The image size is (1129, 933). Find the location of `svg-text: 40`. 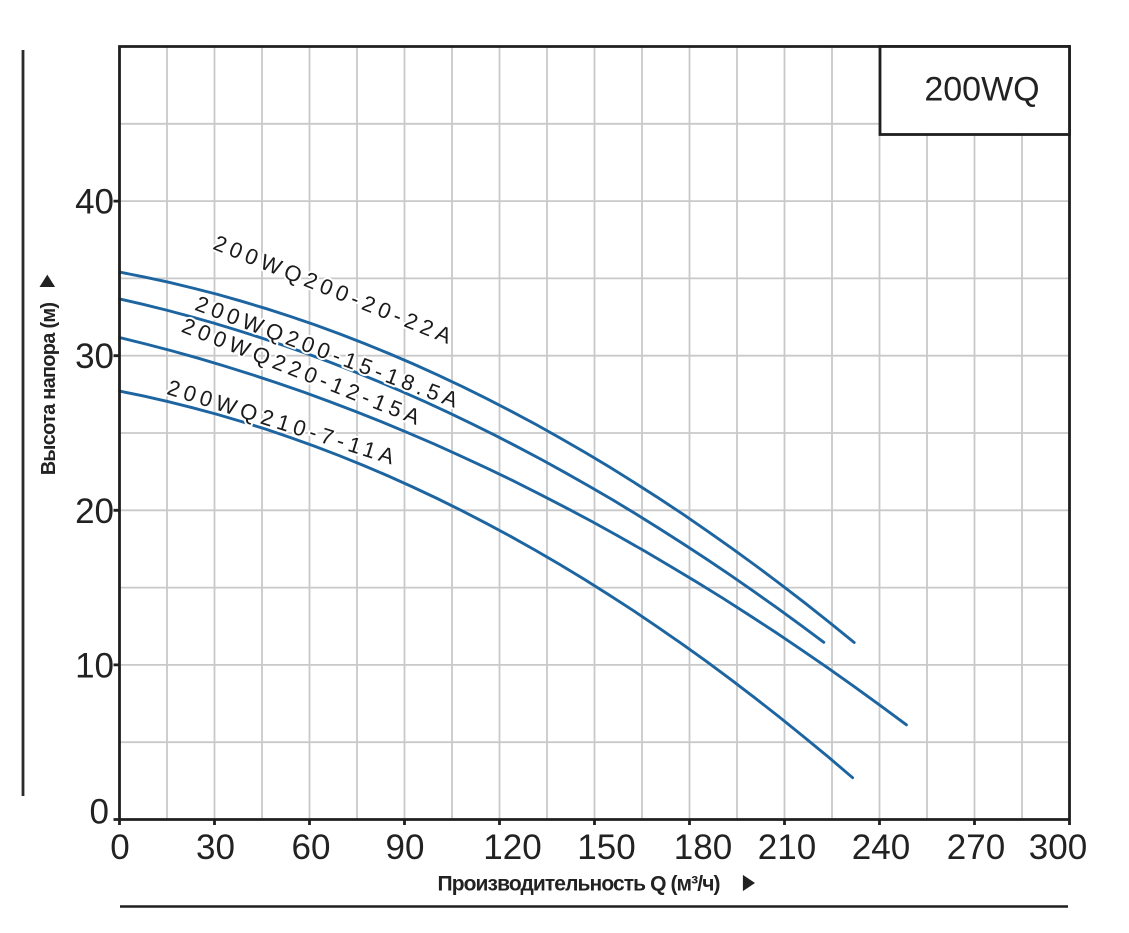

svg-text: 40 is located at coordinates (94, 202).